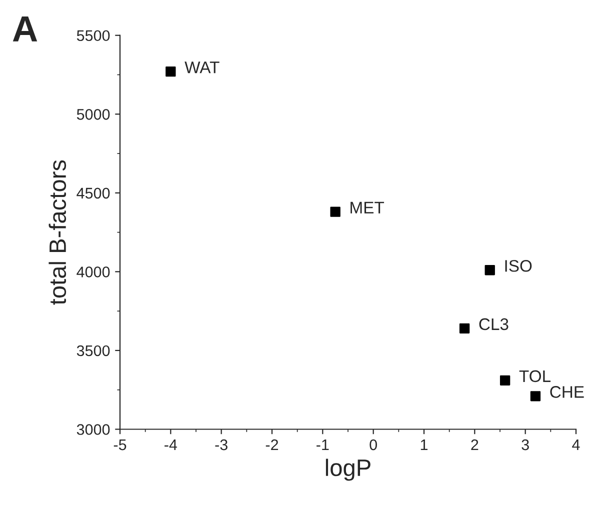 This screenshot has width=600, height=505. I want to click on x-tick-label: 1, so click(424, 445).